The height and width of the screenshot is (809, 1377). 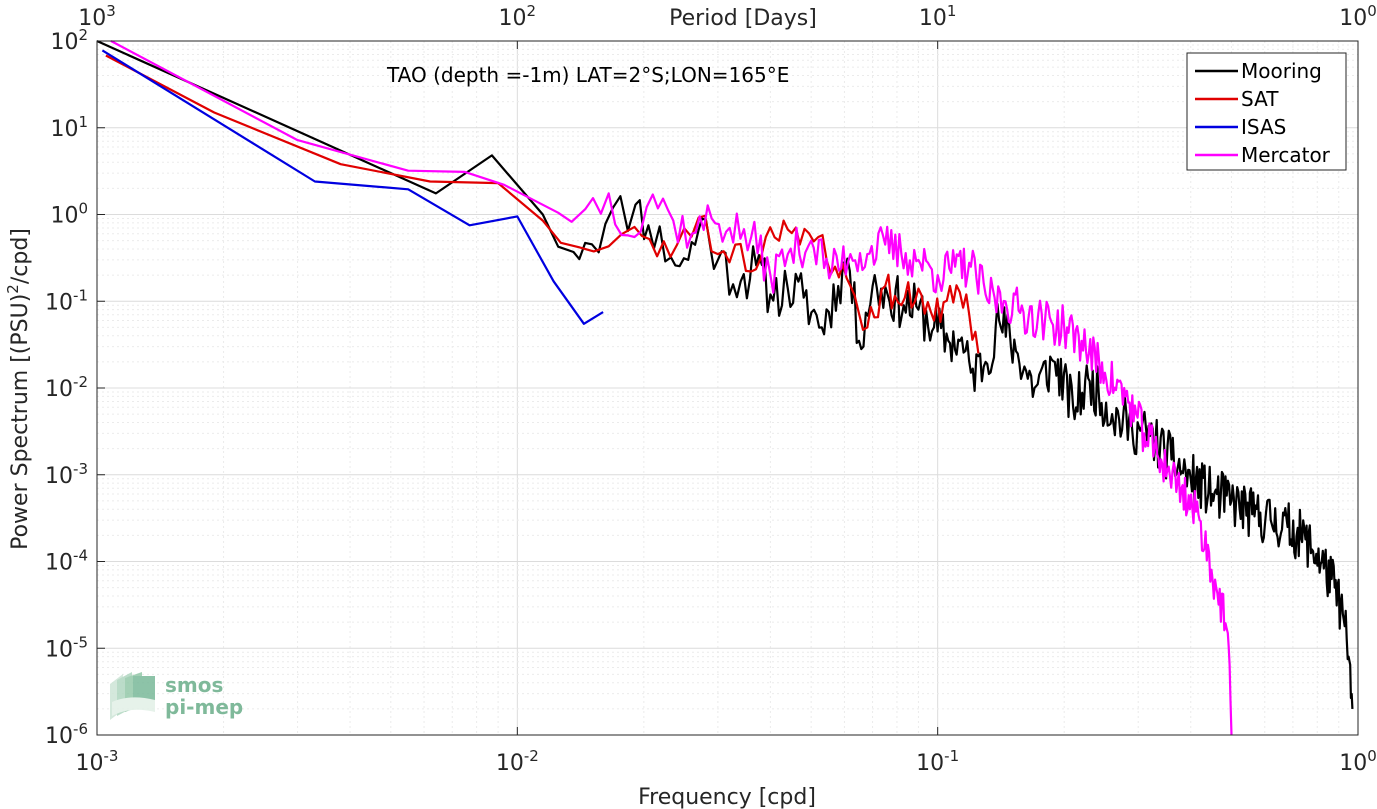 I want to click on legend: Mooring SAT ISAS Mercator, so click(x=1266, y=111).